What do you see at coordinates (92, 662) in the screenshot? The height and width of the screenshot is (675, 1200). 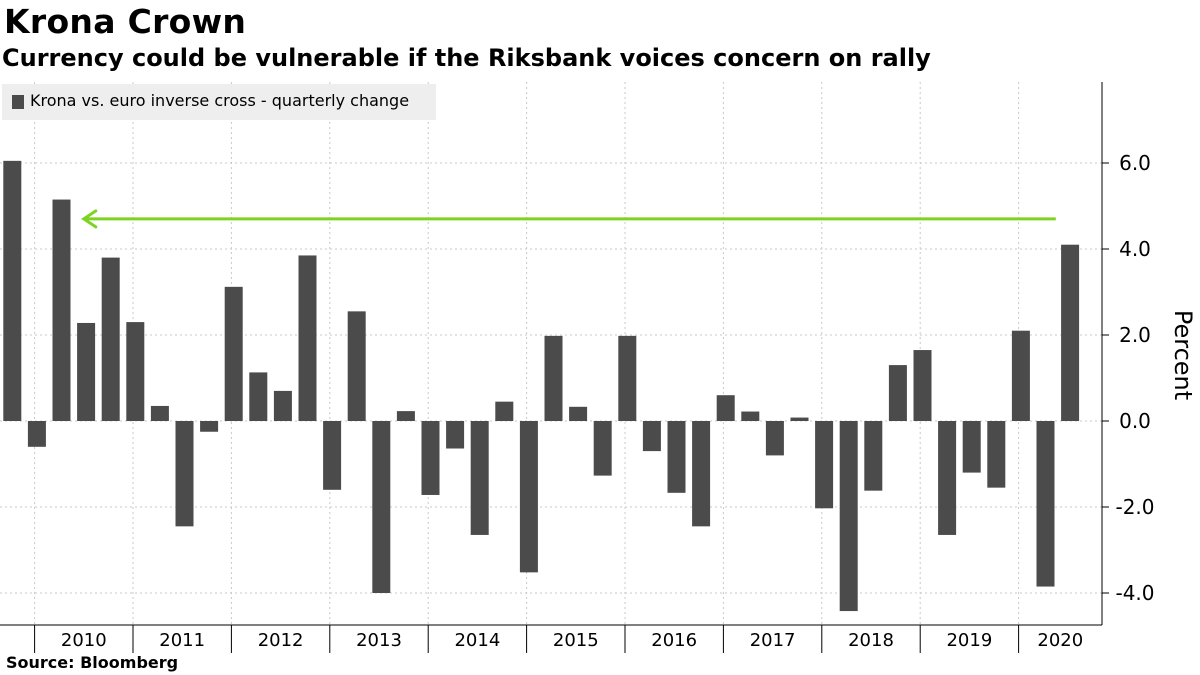 I see `source-note: Source: Bloomberg` at bounding box center [92, 662].